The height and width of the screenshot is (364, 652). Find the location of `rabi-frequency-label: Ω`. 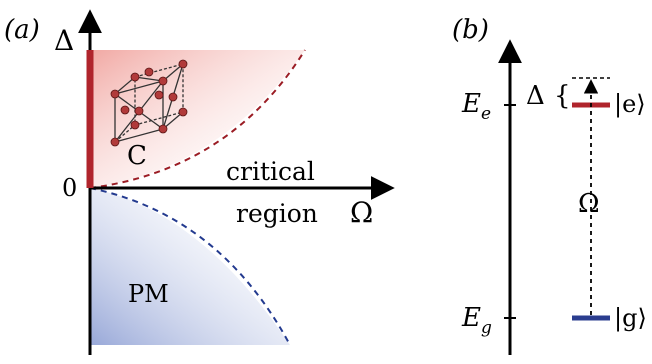

rabi-frequency-label: Ω is located at coordinates (589, 204).